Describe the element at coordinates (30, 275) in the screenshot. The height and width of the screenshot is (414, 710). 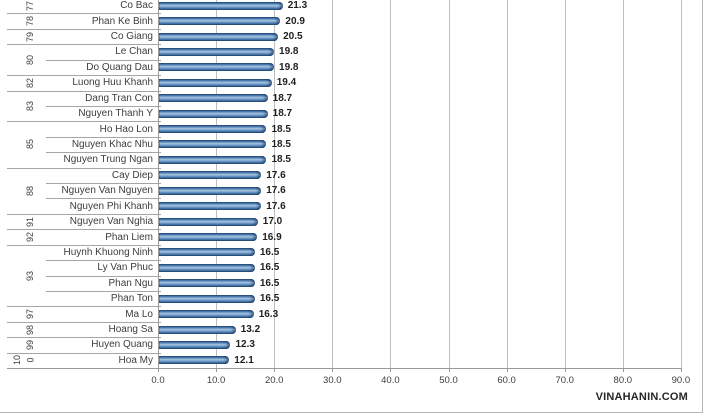
I see `rank-label-text: 93` at that location.